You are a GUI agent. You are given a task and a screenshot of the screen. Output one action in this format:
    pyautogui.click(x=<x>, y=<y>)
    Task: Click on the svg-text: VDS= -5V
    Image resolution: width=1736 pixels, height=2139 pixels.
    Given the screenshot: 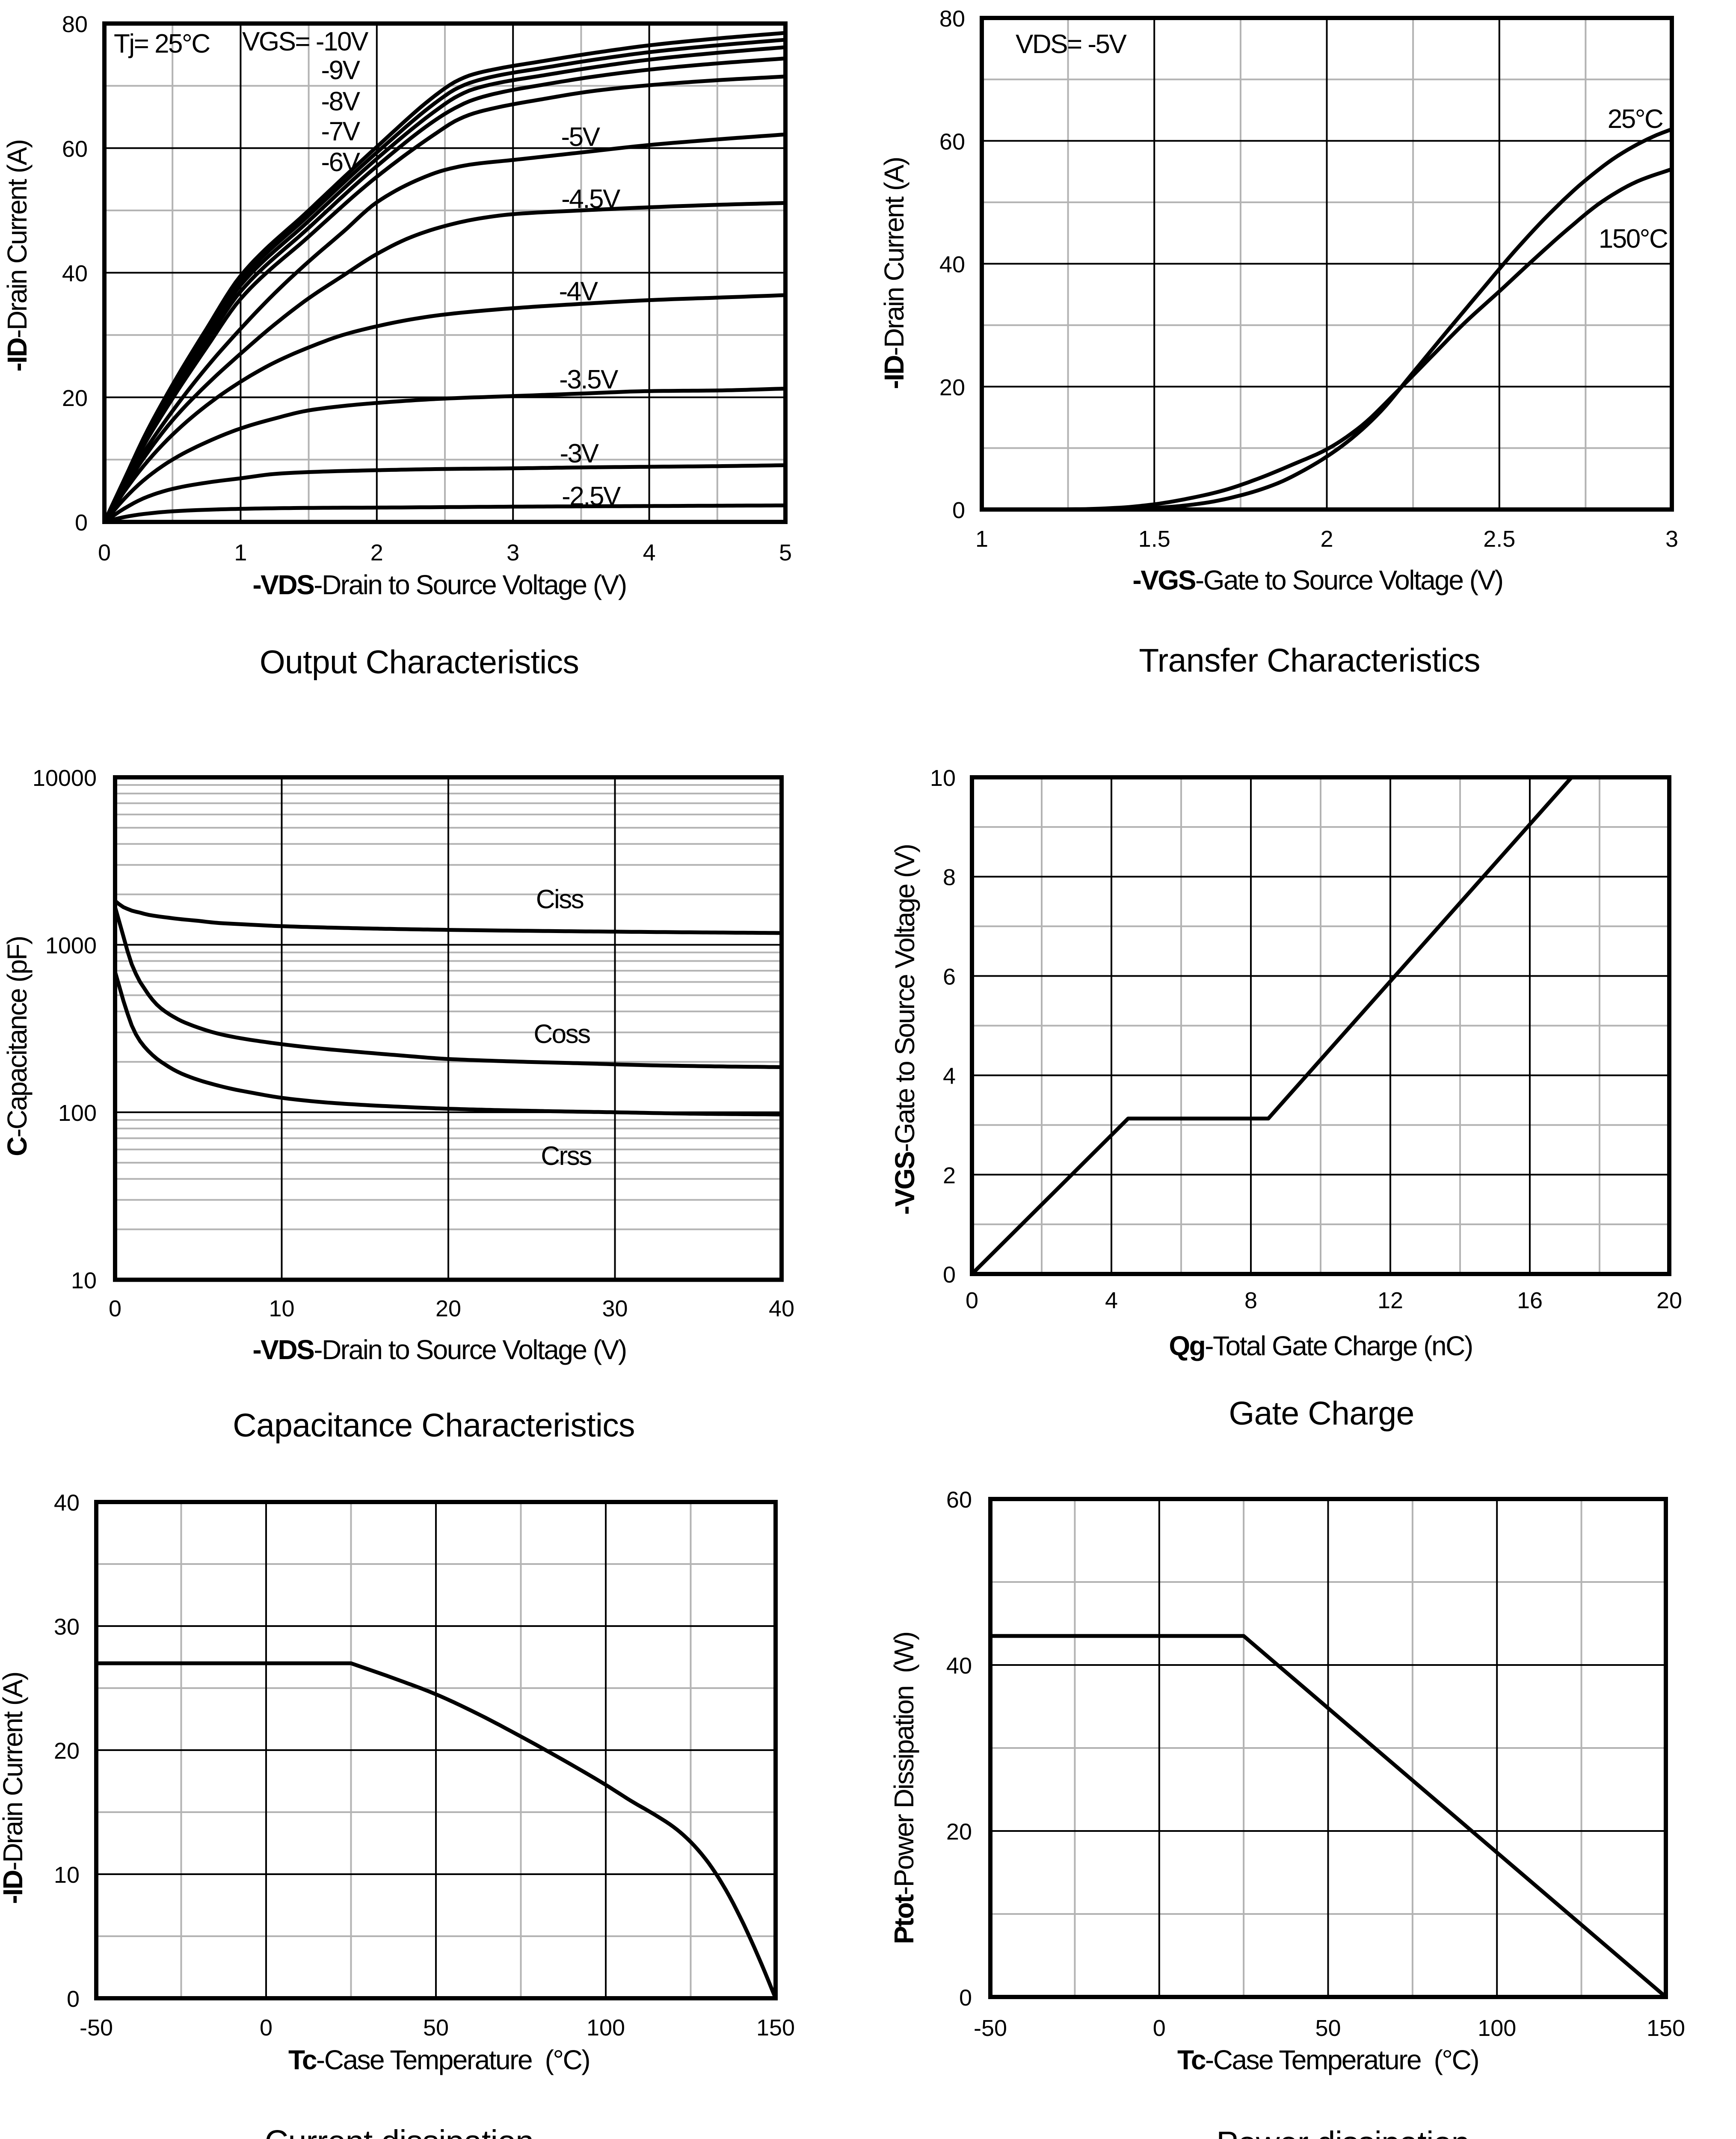 What is the action you would take?
    pyautogui.click(x=1072, y=45)
    